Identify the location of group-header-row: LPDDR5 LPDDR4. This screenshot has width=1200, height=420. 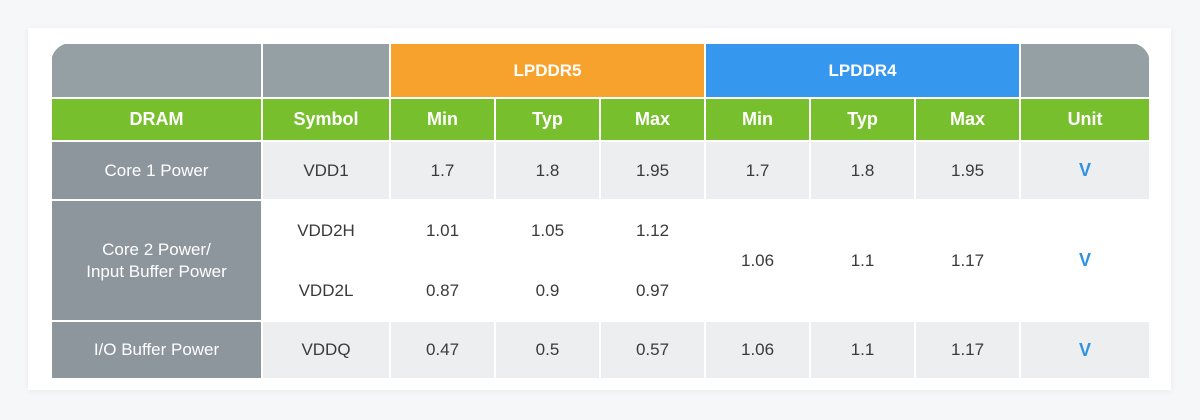
(601, 70).